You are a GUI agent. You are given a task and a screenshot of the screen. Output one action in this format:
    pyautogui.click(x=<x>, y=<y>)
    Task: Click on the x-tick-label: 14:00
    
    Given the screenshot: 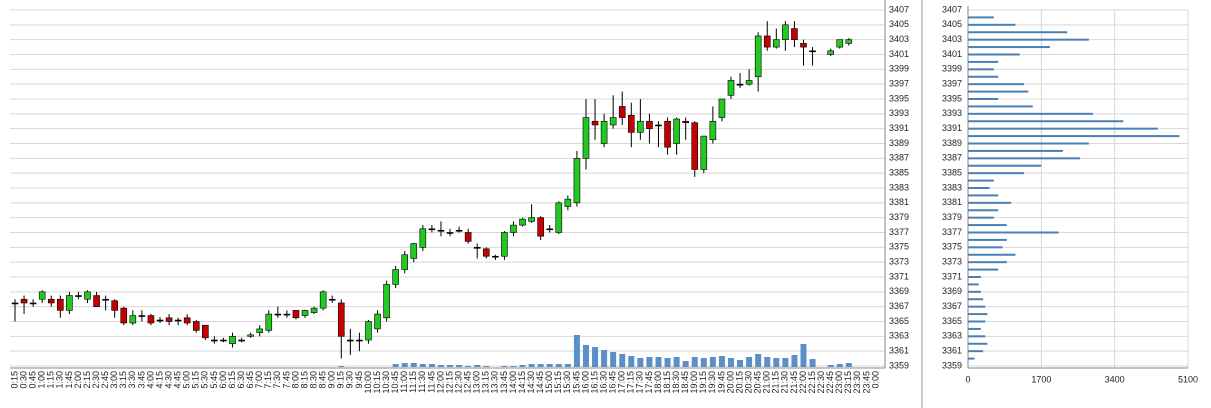 What is the action you would take?
    pyautogui.click(x=513, y=382)
    